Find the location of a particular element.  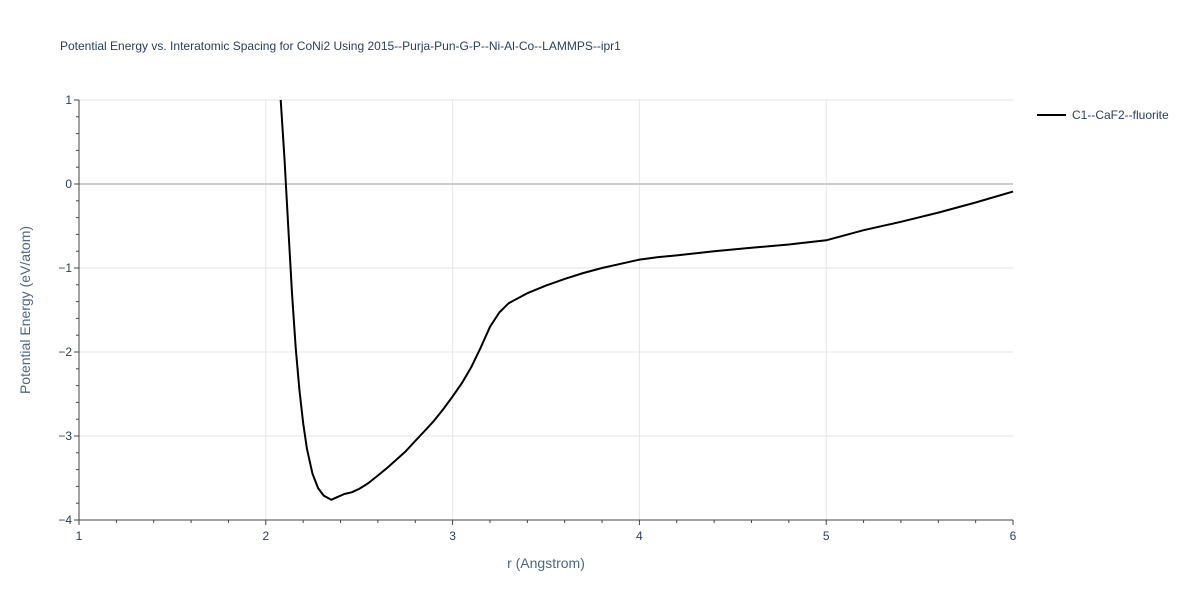

x-tick-label: 5 is located at coordinates (826, 536).